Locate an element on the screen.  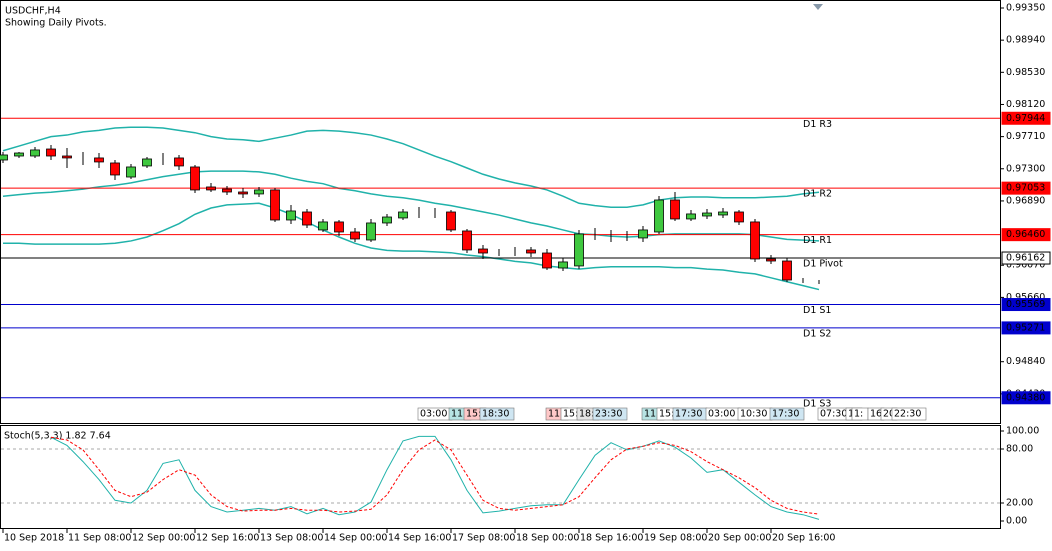
price-box-label: 0.94380 is located at coordinates (1025, 397).